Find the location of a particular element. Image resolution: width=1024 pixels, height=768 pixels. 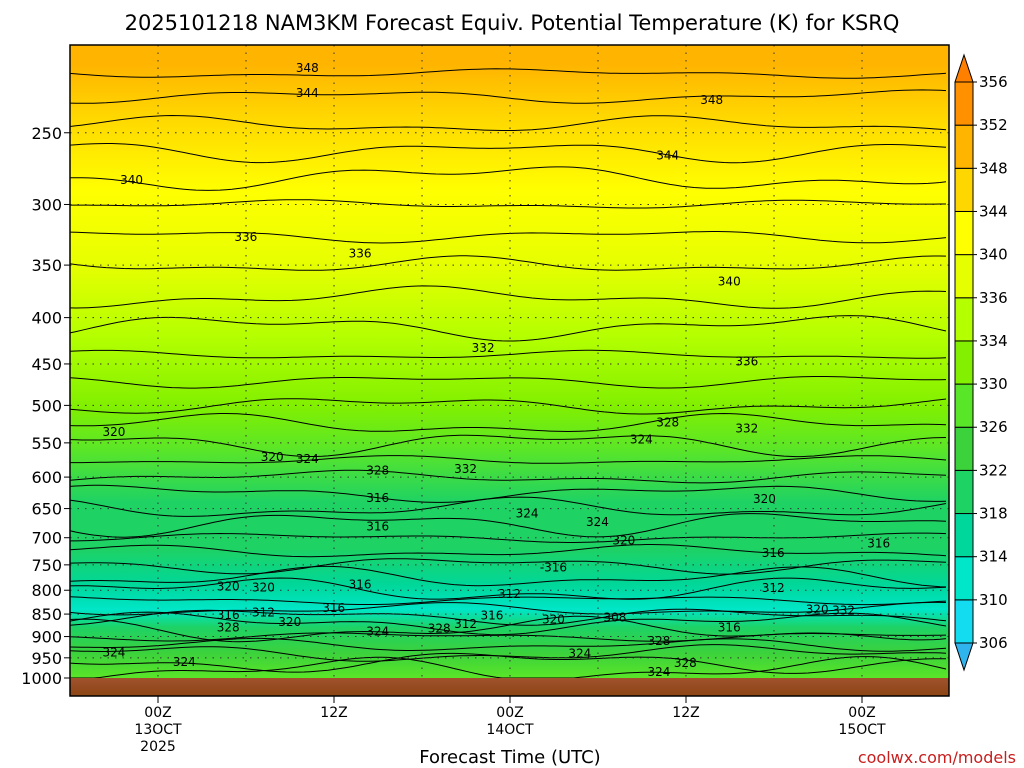

y-tick-label: 600 is located at coordinates (46, 477).